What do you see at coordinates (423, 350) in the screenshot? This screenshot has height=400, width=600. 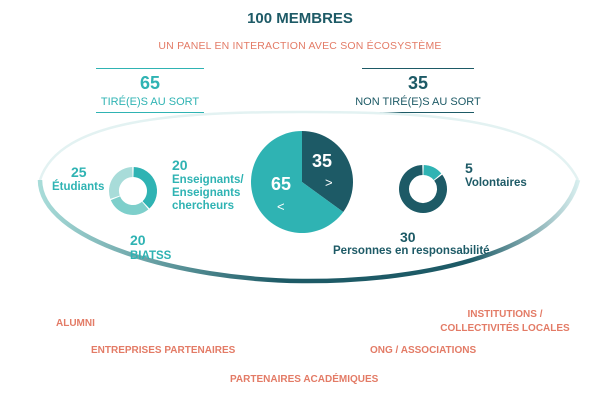 I see `ecosystem-ong: ONG / ASSOCIATIONS` at bounding box center [423, 350].